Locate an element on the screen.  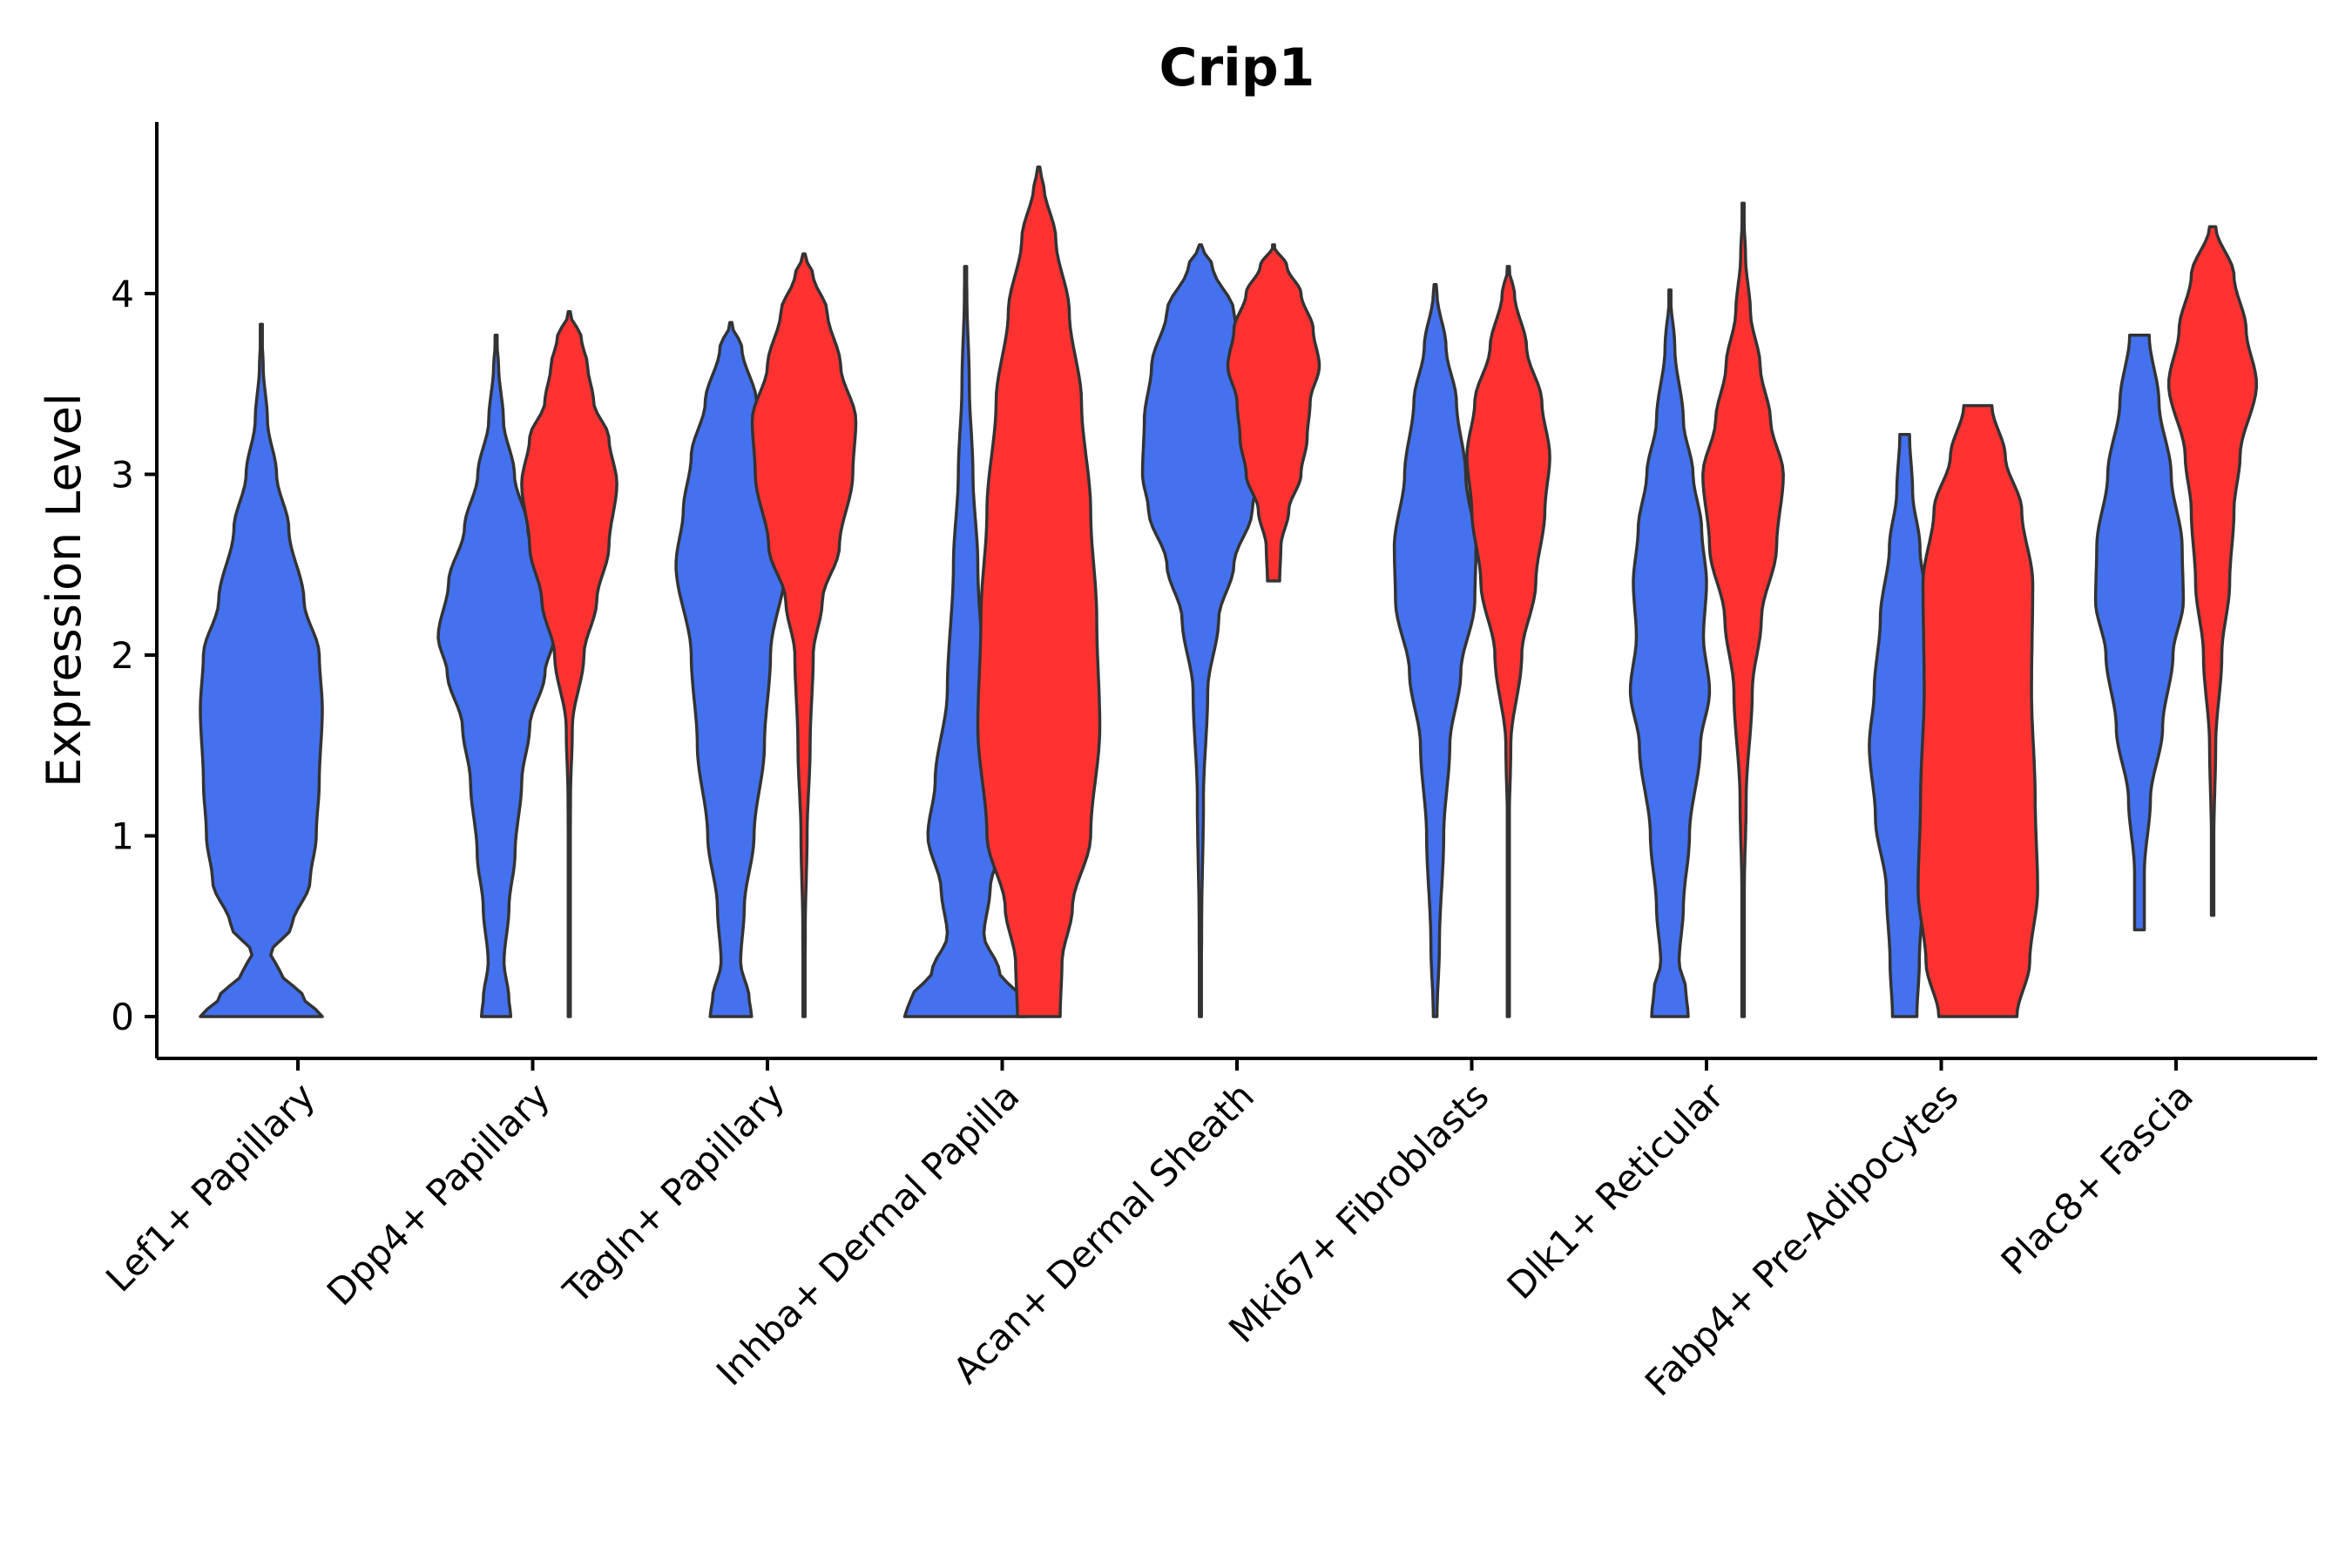
x-tick-label: Mki67+ Fibroblasts is located at coordinates (1359, 1212).